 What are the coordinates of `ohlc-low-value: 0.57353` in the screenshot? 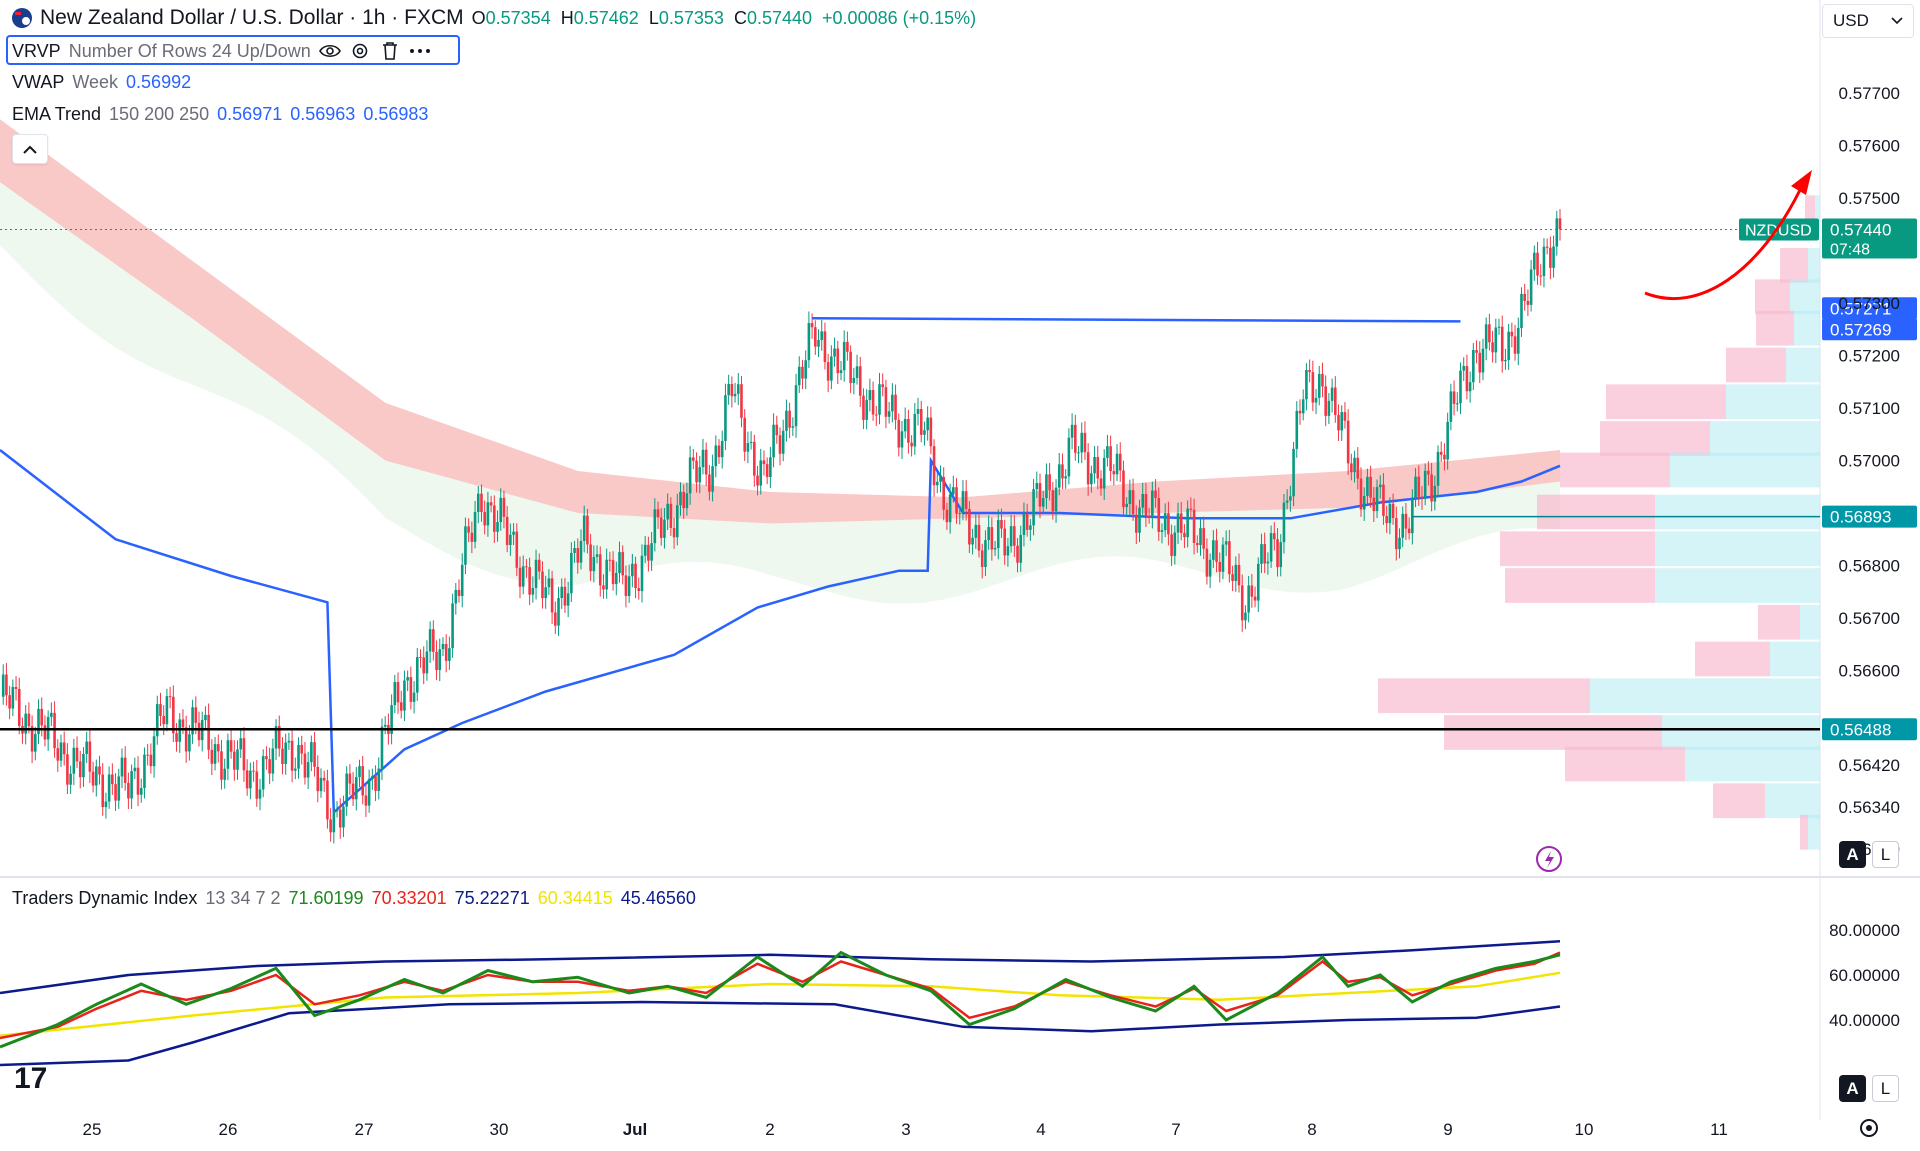 It's located at (691, 17).